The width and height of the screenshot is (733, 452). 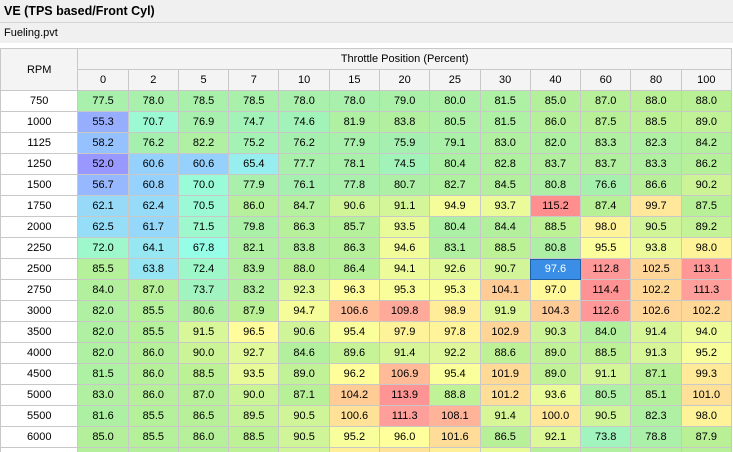 I want to click on table-cell: 100.0, so click(x=555, y=416).